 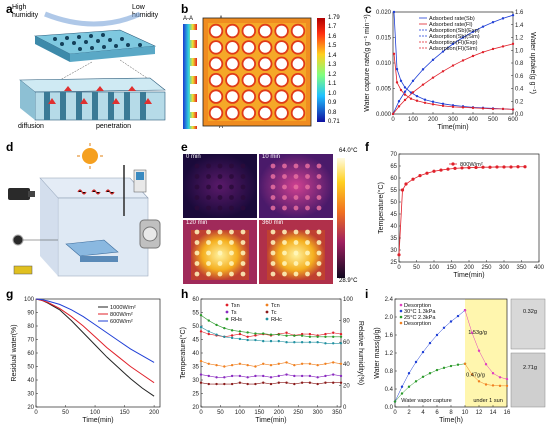 I want to click on x-tick-label: 14, so click(x=493, y=413).